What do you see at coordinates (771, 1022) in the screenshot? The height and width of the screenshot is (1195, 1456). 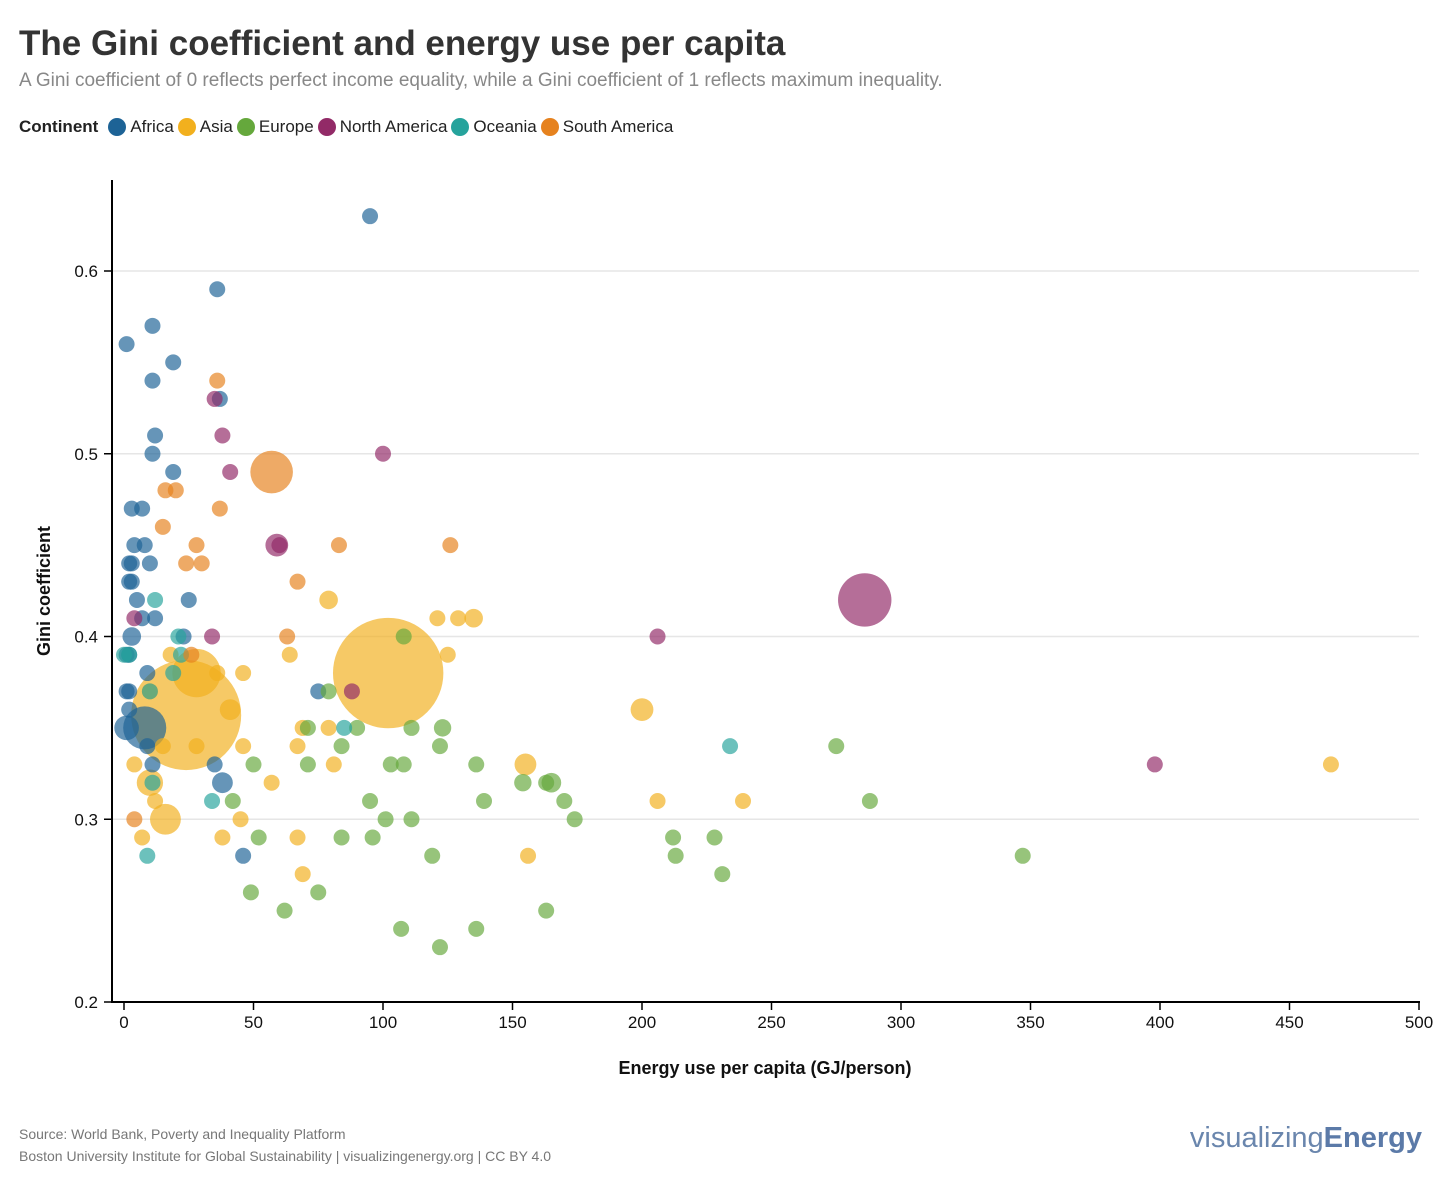 I see `x-tick-label: 250` at bounding box center [771, 1022].